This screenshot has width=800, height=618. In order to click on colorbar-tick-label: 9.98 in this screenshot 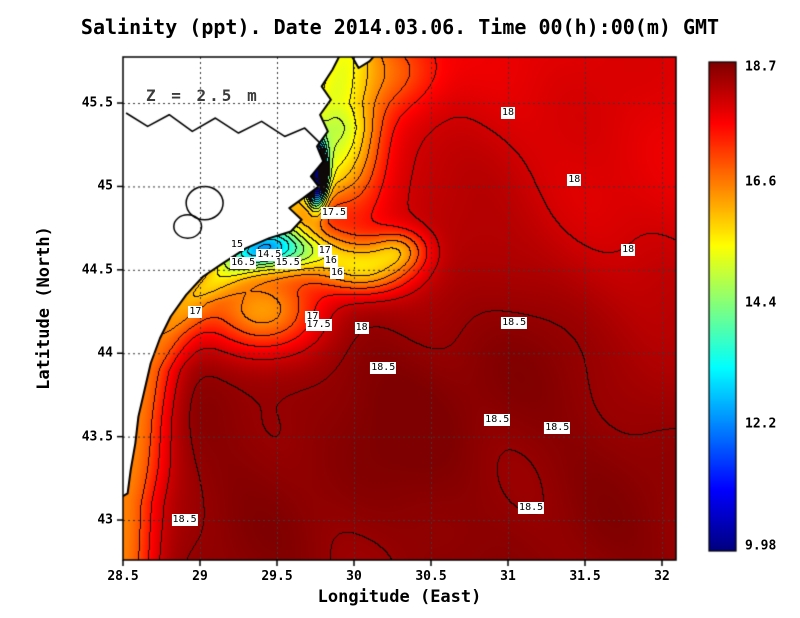, I will do `click(761, 546)`.